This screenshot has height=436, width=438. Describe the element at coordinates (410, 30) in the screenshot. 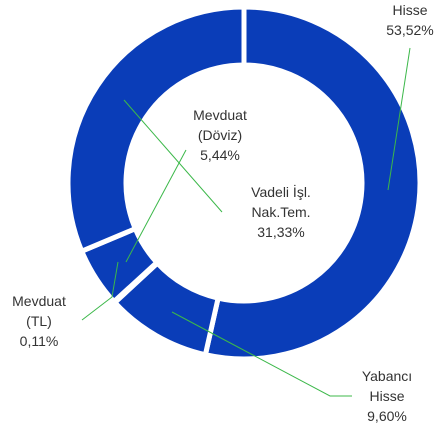

I see `value-label: 53,52%` at that location.